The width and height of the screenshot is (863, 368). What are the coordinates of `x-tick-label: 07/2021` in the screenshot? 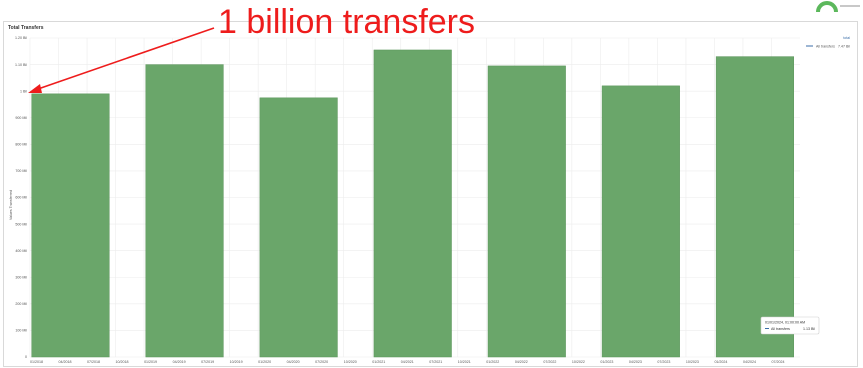 It's located at (435, 362).